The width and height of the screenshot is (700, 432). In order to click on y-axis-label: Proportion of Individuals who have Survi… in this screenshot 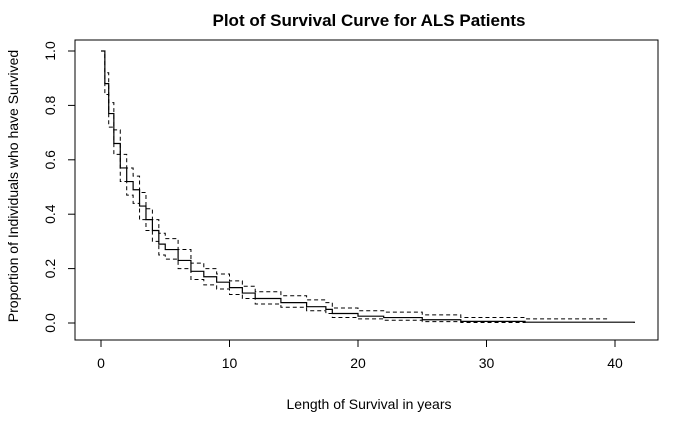, I will do `click(13, 186)`.